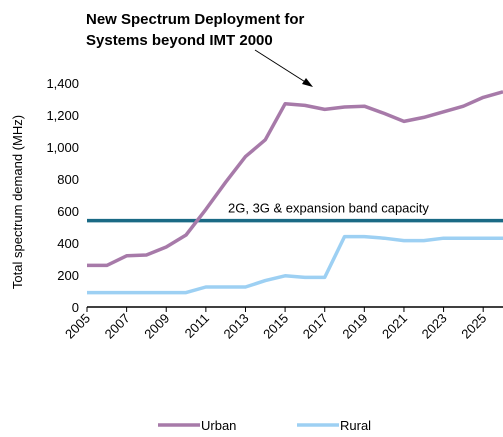 The width and height of the screenshot is (503, 437). What do you see at coordinates (68, 275) in the screenshot?
I see `y-tick-label: 200` at bounding box center [68, 275].